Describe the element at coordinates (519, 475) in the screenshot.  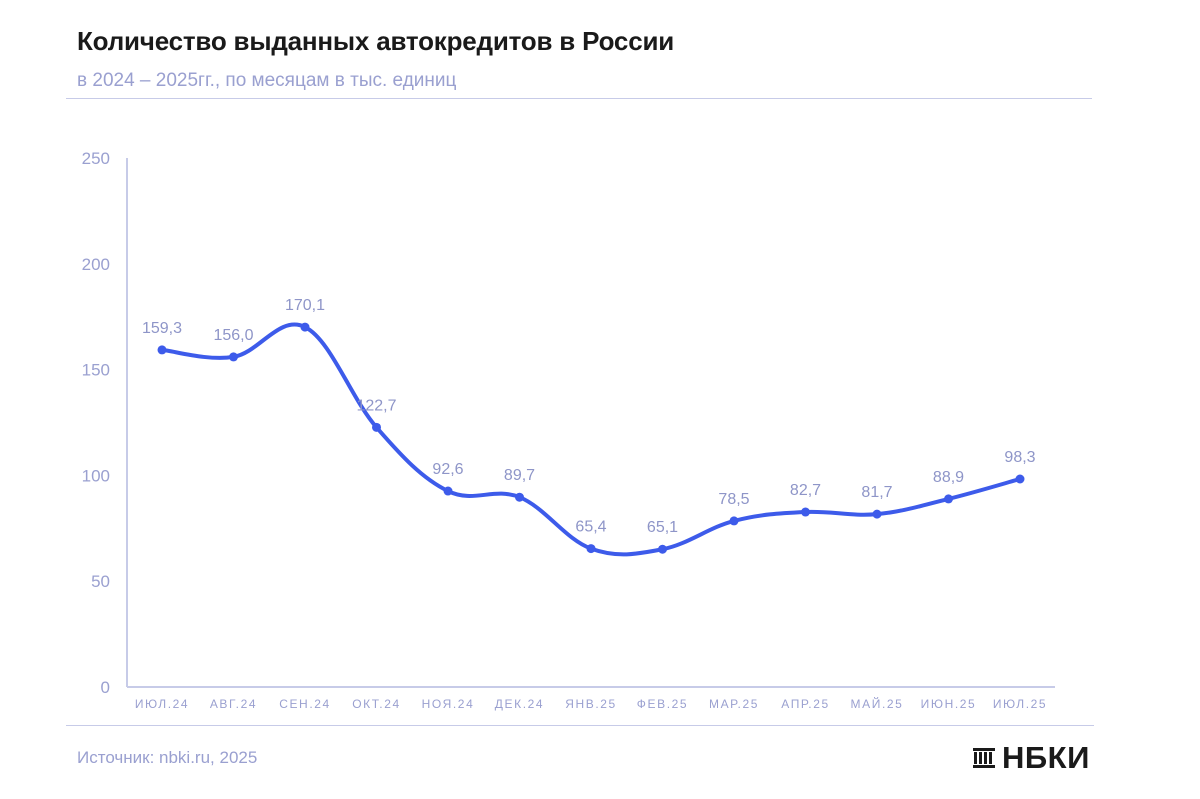
I see `data-label: 89,7` at that location.